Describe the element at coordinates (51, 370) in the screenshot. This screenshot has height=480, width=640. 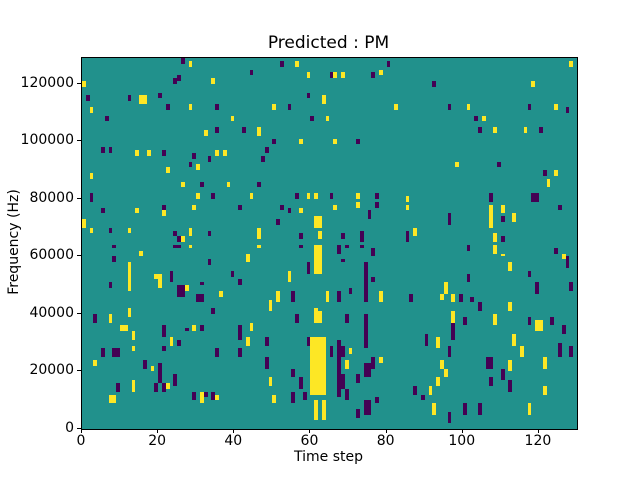
I see `y-tick-label: 20000` at that location.